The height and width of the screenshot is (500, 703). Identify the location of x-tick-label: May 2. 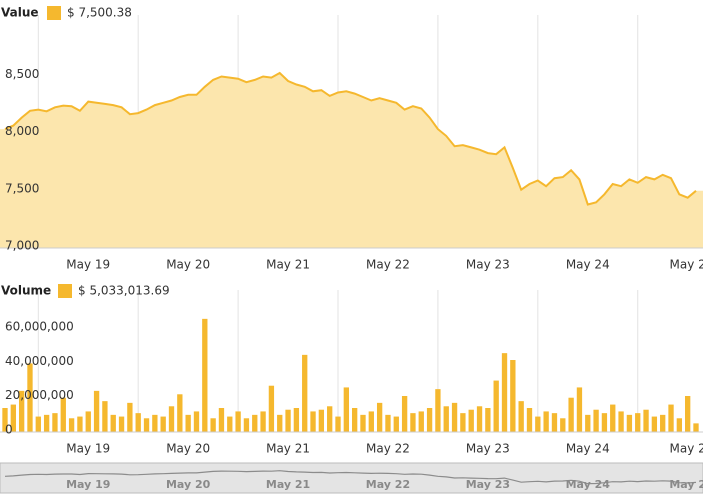
(686, 265).